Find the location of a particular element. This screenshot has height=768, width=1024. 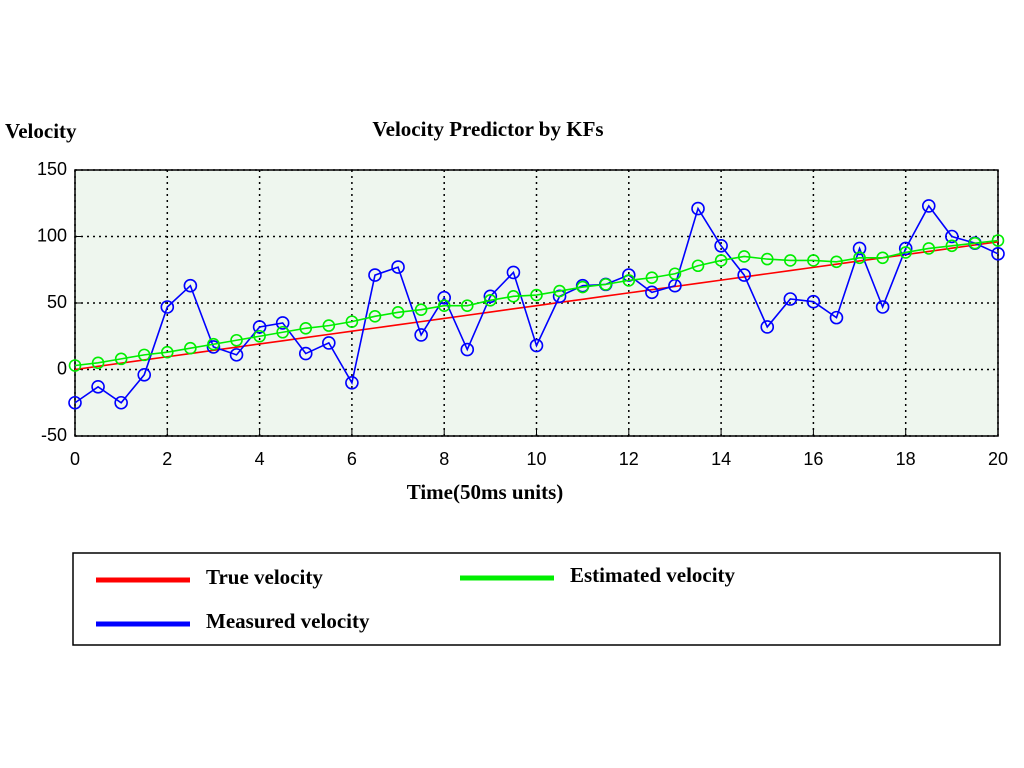

x-axis-label: Time(50ms units) is located at coordinates (485, 492).